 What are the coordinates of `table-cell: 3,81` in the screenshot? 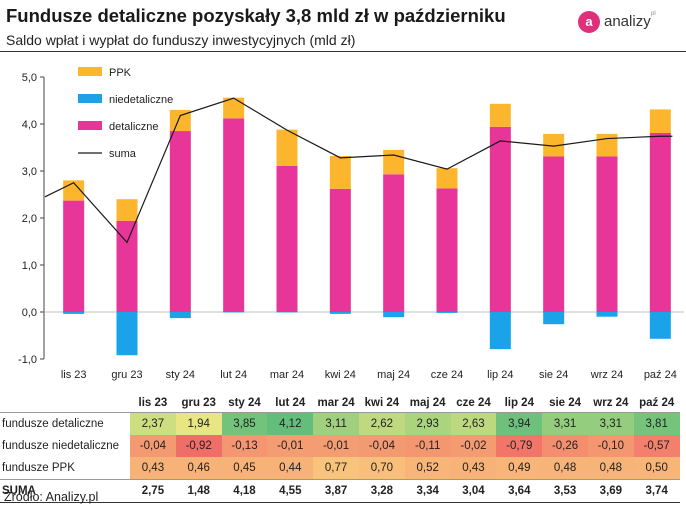 It's located at (656, 423).